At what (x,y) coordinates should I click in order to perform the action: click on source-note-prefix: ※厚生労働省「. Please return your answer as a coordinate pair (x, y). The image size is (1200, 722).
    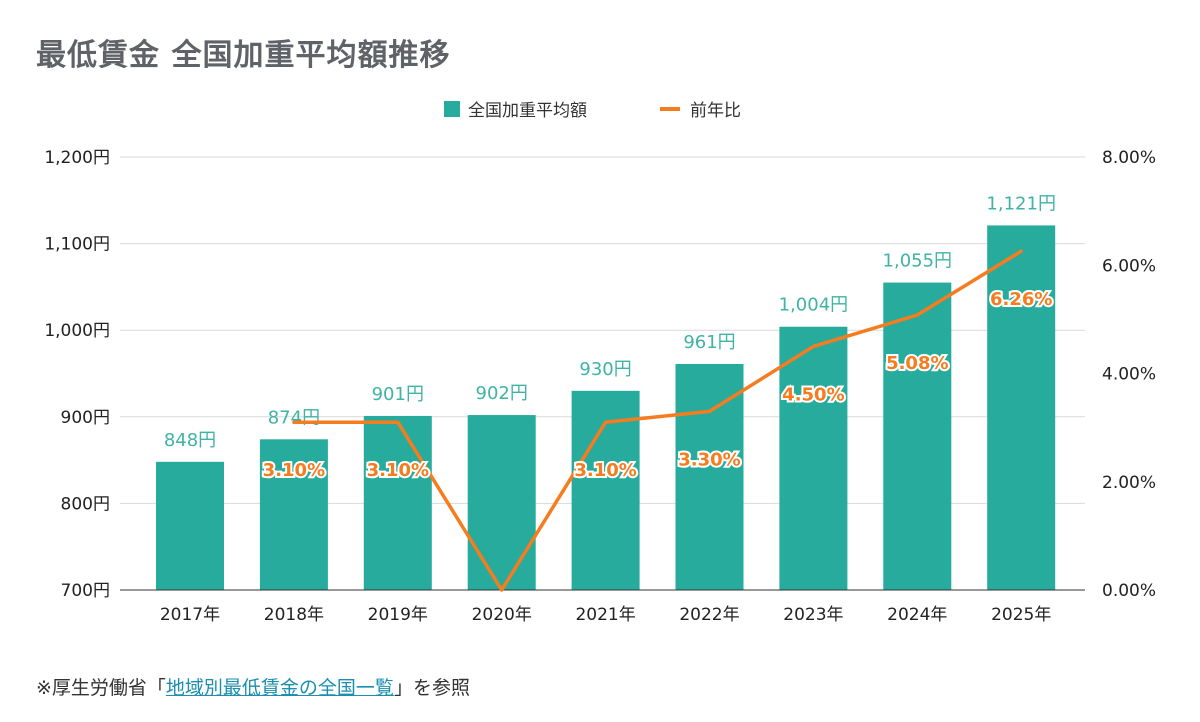
    Looking at the image, I should click on (101, 688).